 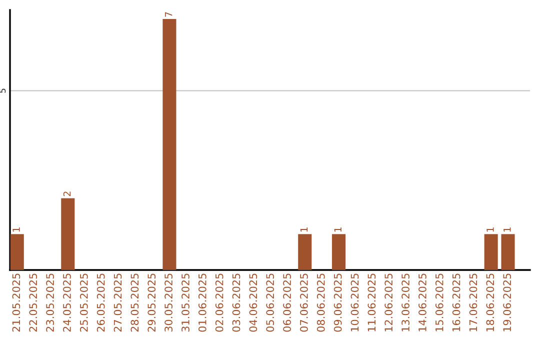 What do you see at coordinates (168, 14) in the screenshot?
I see `data-label: 7` at bounding box center [168, 14].